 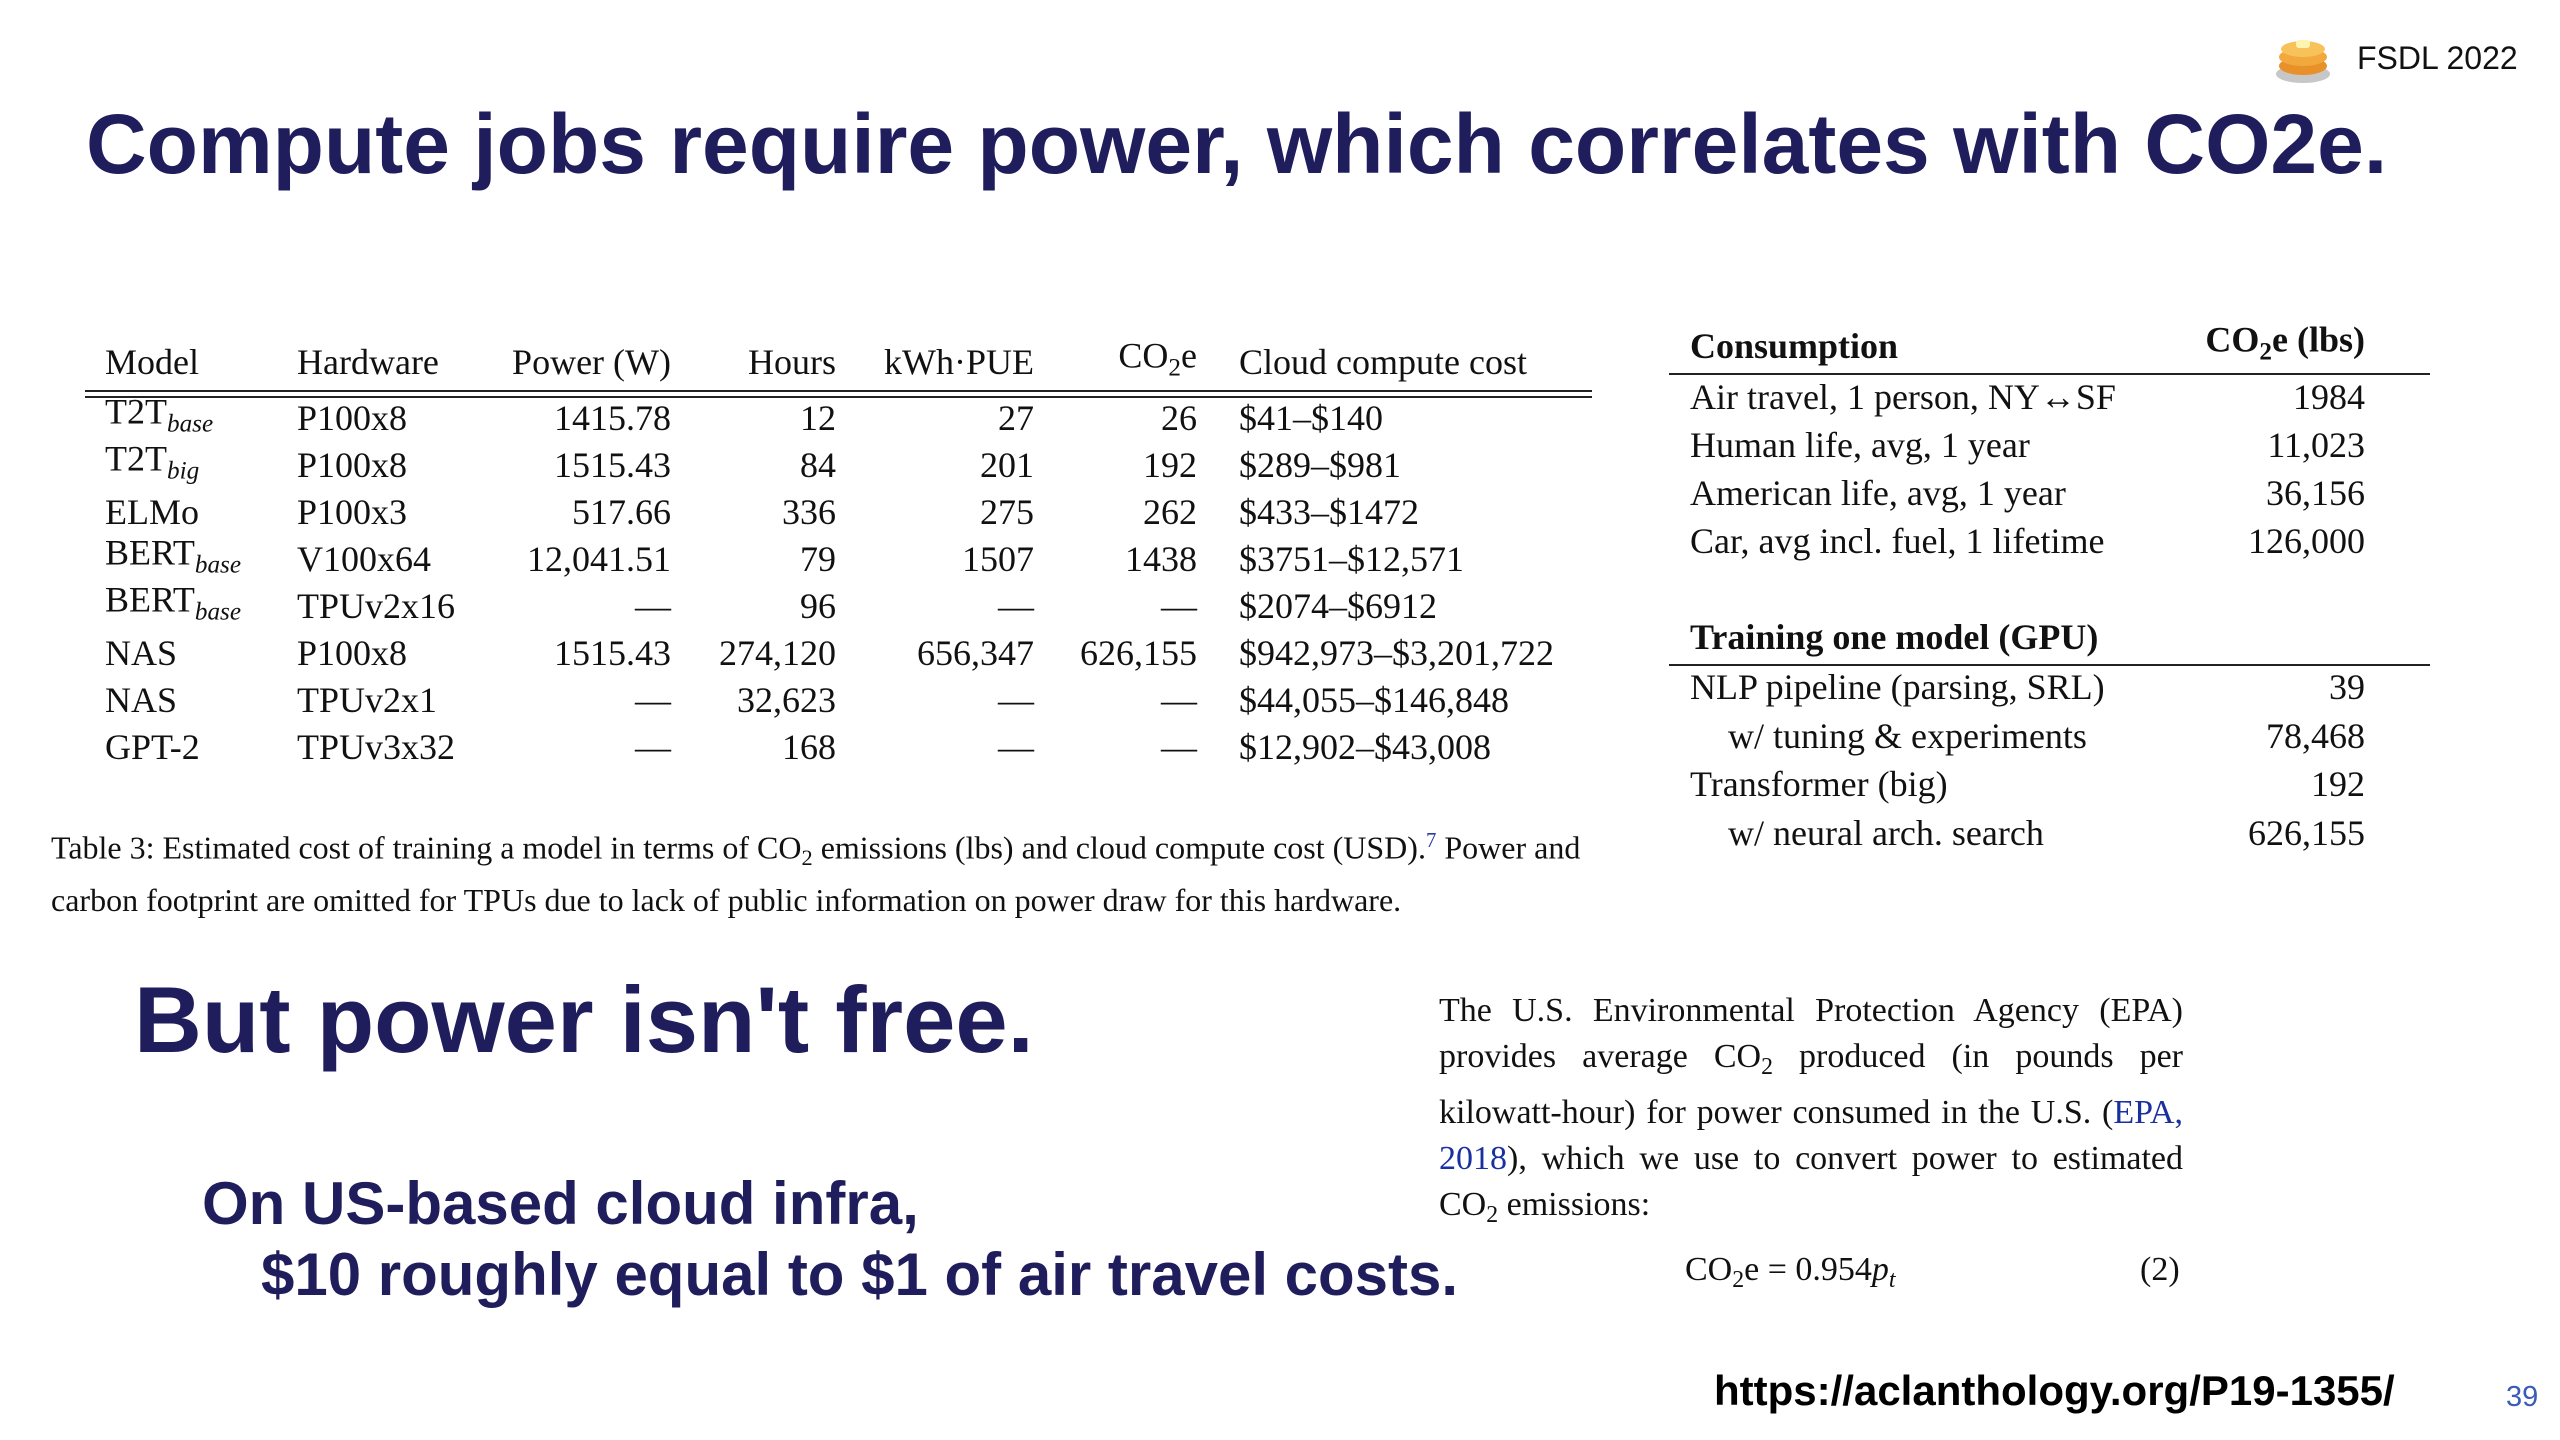 I want to click on table-cell: P100x3, so click(x=352, y=512).